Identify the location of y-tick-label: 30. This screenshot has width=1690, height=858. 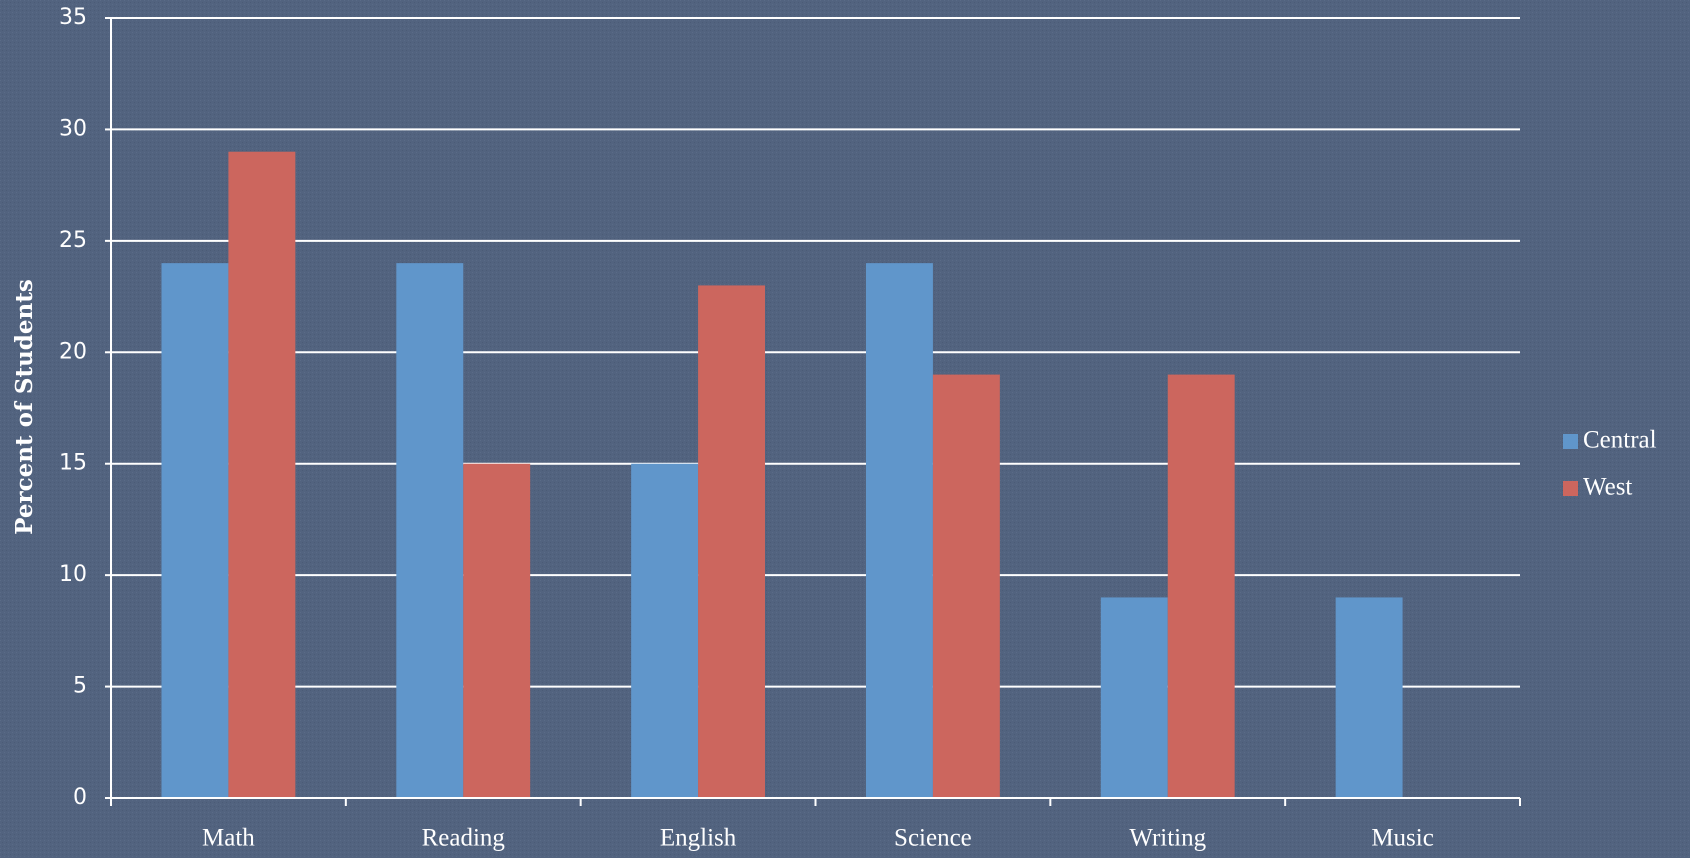
(73, 128).